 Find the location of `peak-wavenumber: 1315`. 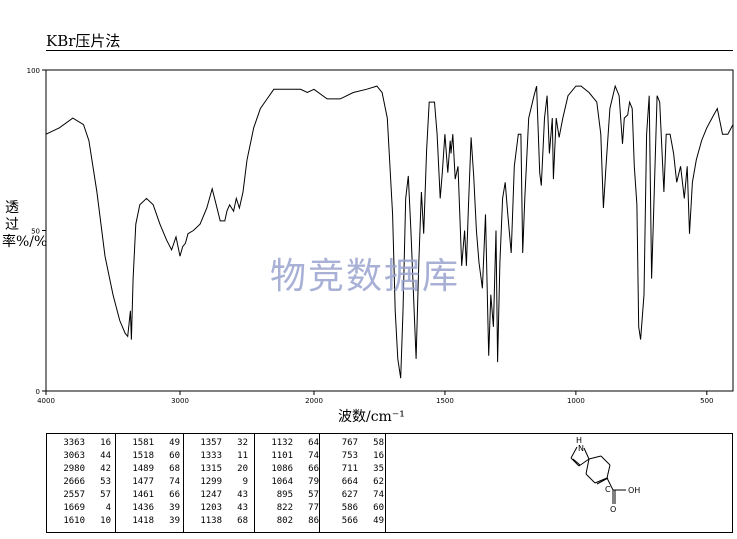

peak-wavenumber: 1315 is located at coordinates (211, 469).